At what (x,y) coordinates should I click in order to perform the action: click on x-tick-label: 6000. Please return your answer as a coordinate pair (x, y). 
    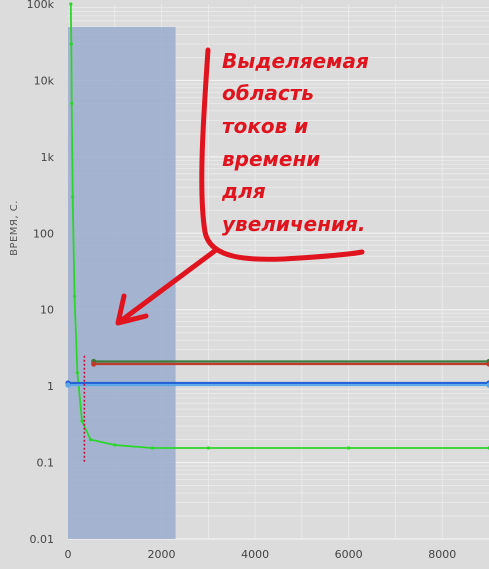
    Looking at the image, I should click on (349, 554).